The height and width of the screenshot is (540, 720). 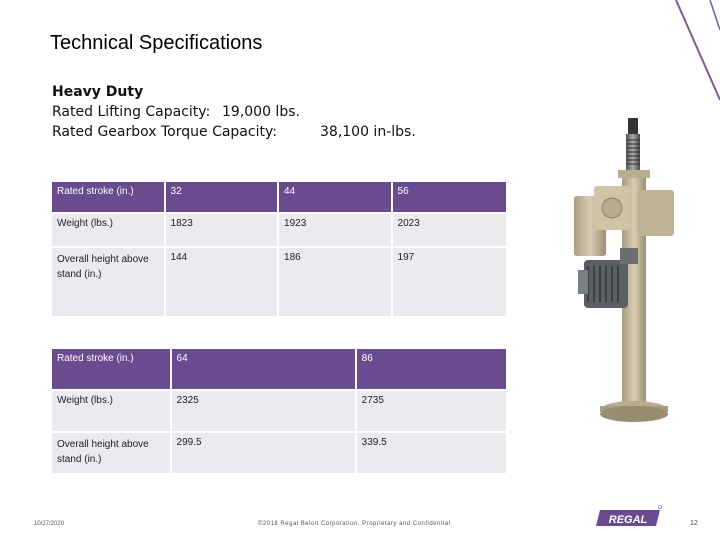 I want to click on table-row: Rated stroke (in.) 64 86, so click(x=279, y=369).